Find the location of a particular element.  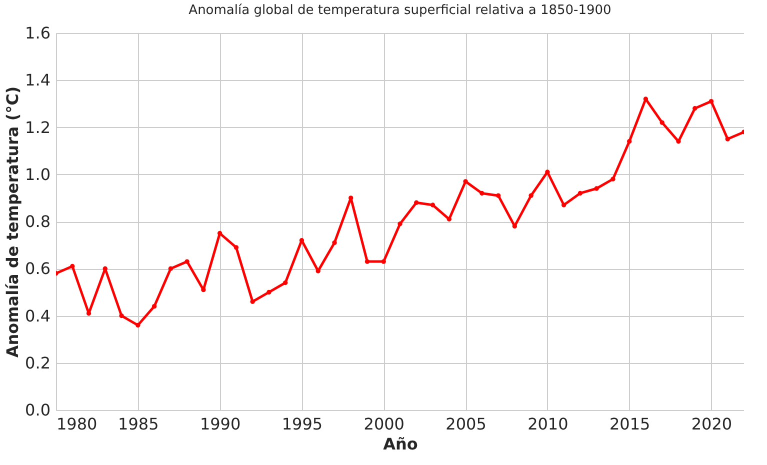

x-tick-label: 1990 is located at coordinates (220, 424).